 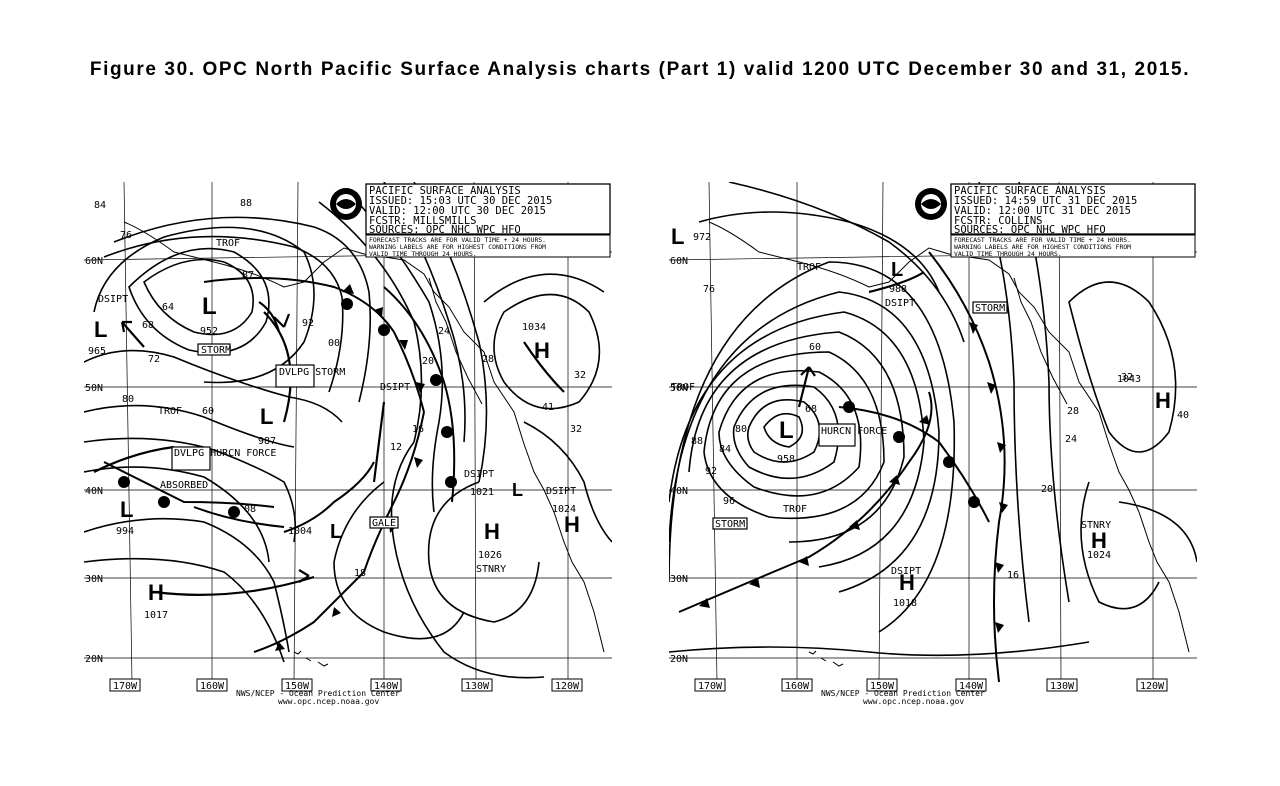 I want to click on svg-text: 64, so click(x=168, y=307).